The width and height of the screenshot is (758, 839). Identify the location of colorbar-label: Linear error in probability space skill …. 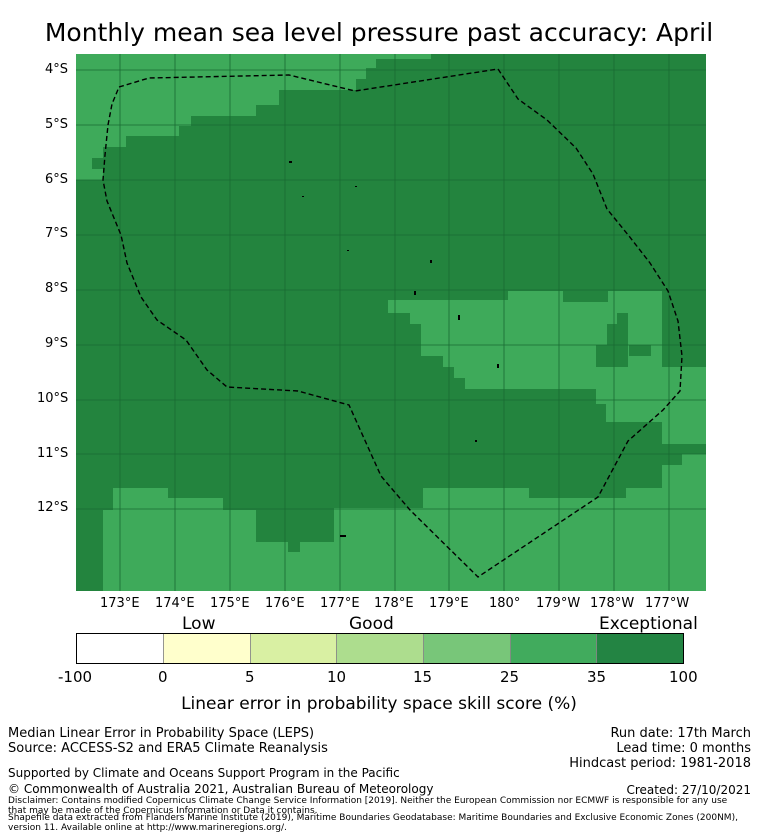
(379, 704).